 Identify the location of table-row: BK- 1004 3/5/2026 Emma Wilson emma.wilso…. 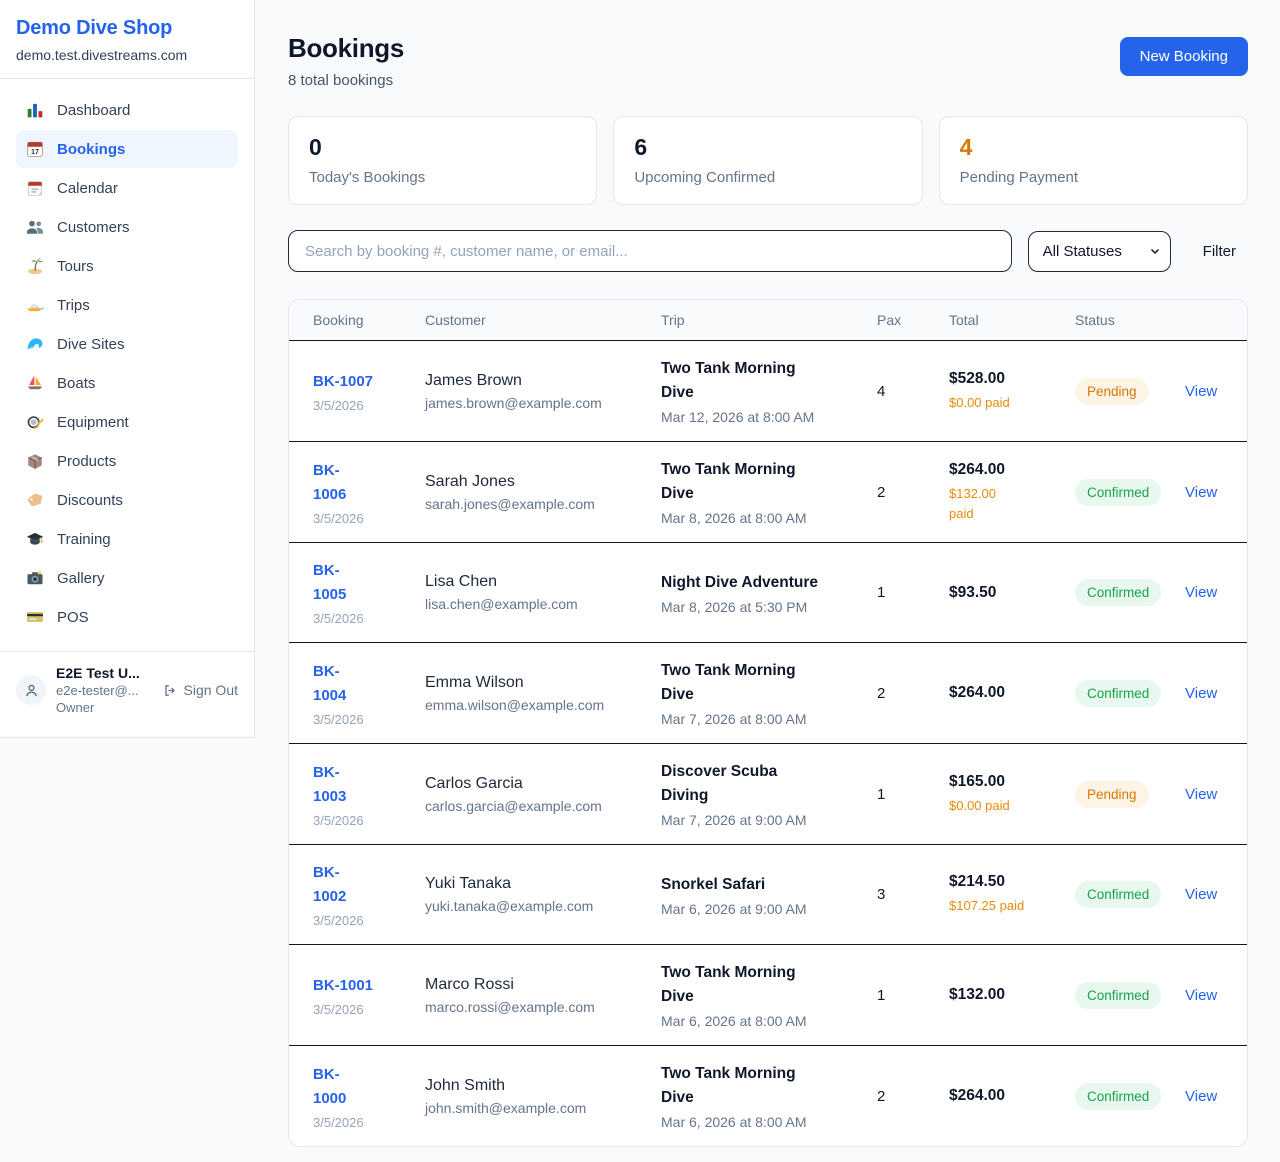
(768, 694).